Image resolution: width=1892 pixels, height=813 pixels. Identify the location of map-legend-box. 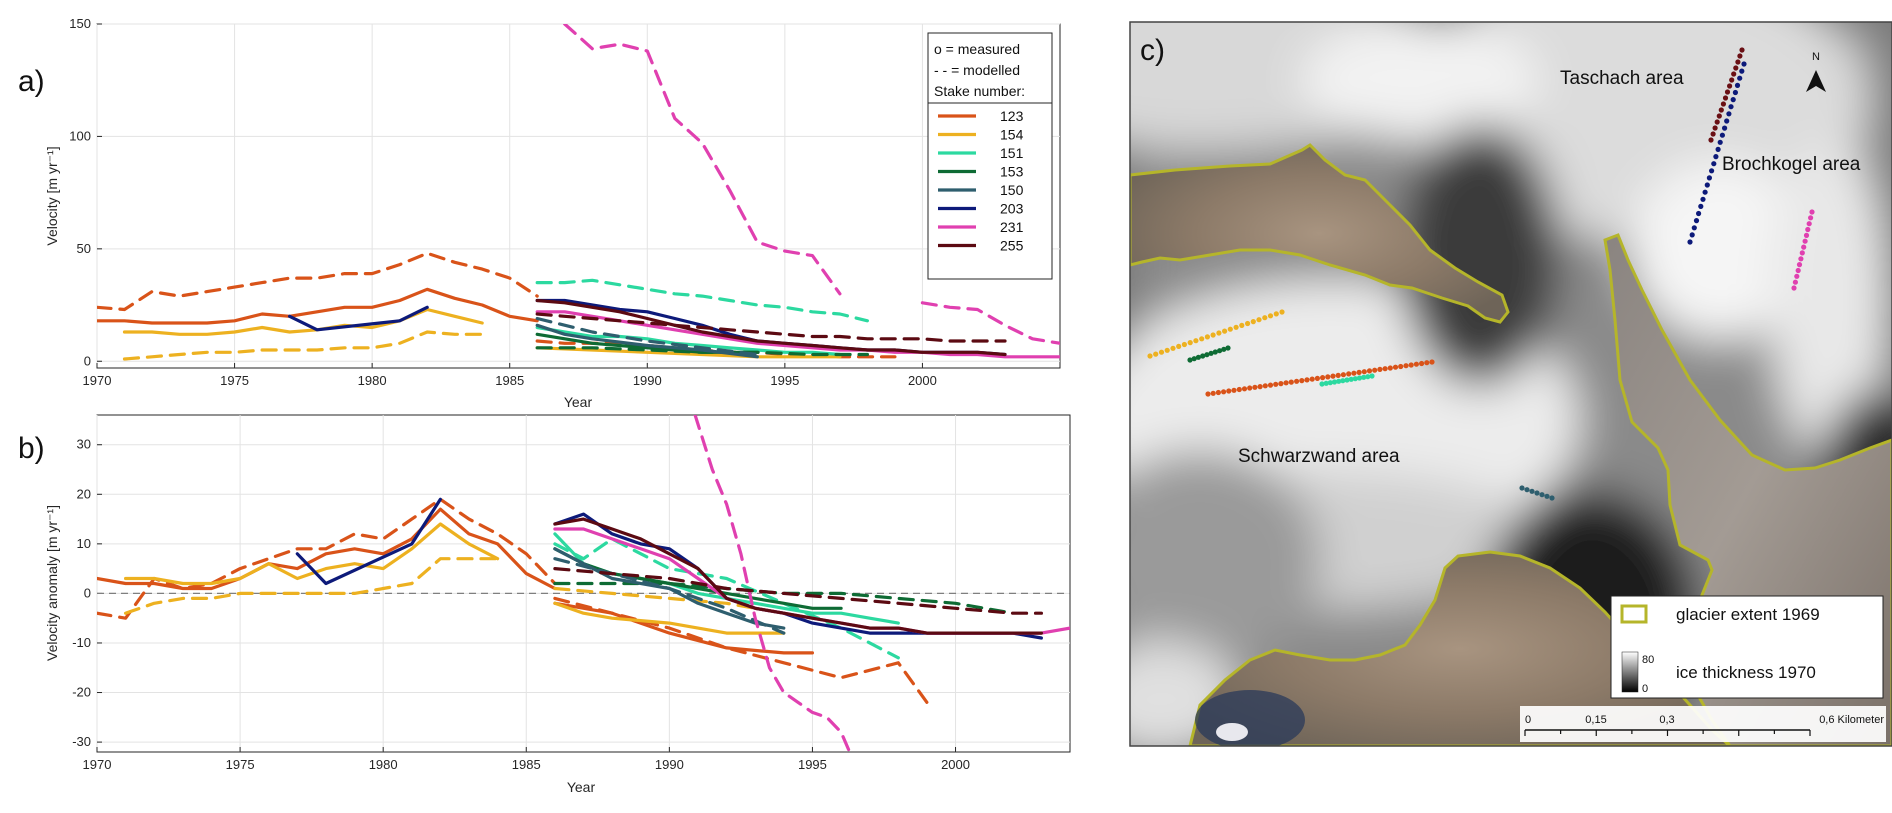
(1747, 647).